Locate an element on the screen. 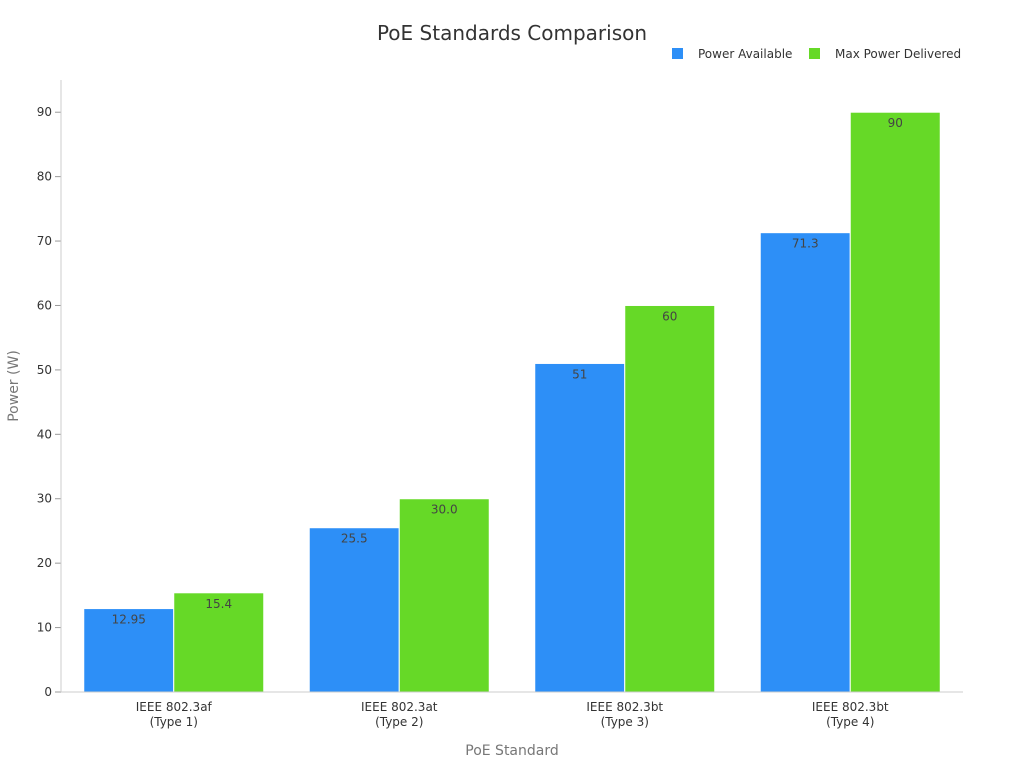 The width and height of the screenshot is (1024, 768). x-tick-label: IEEE 802.3af (Type 1) is located at coordinates (174, 714).